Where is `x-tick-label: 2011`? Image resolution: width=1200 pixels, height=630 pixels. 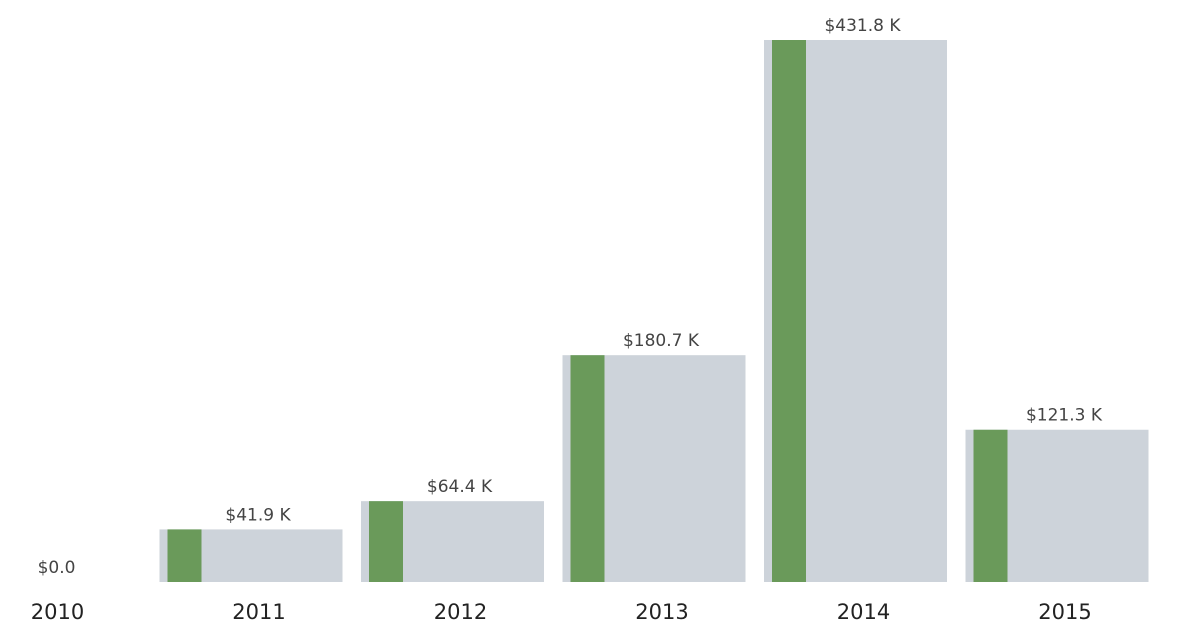 x-tick-label: 2011 is located at coordinates (258, 612).